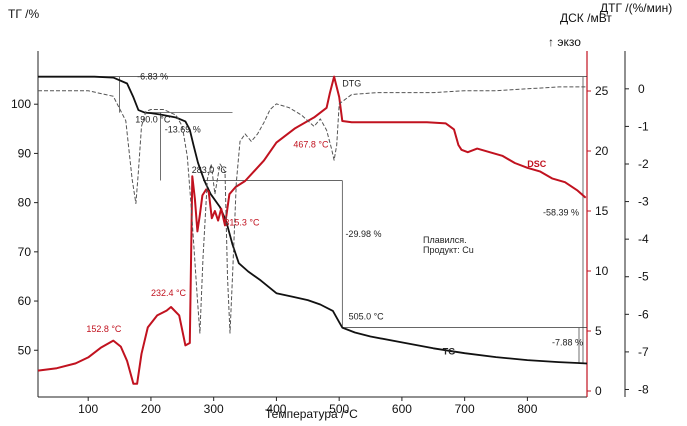 The width and height of the screenshot is (687, 426). Describe the element at coordinates (214, 409) in the screenshot. I see `x-tick-label: 300` at that location.